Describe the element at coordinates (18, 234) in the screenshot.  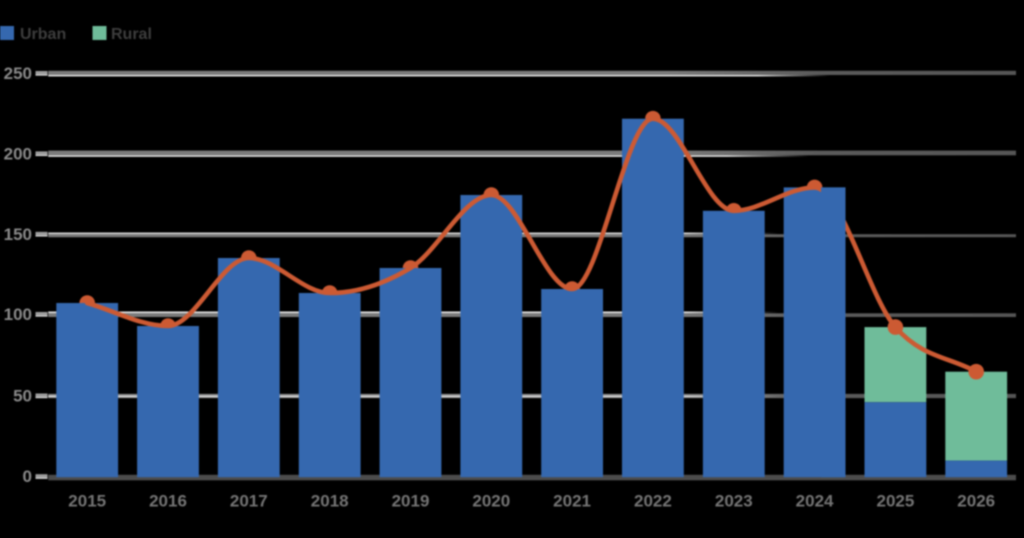
I see `svg-text: 150` at that location.